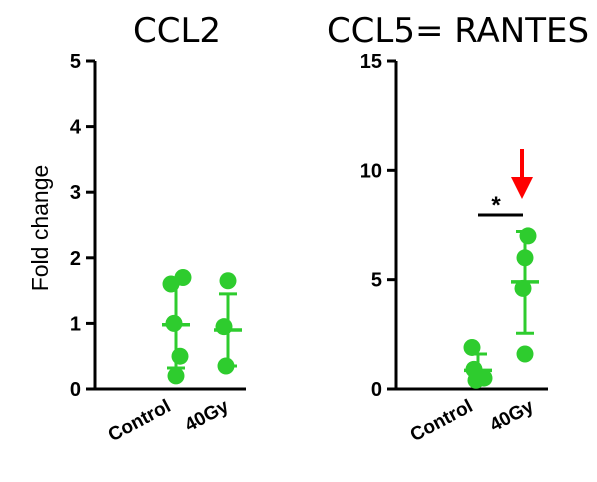 The image size is (597, 482). What do you see at coordinates (376, 390) in the screenshot?
I see `panel2-ytick-label: 0` at bounding box center [376, 390].